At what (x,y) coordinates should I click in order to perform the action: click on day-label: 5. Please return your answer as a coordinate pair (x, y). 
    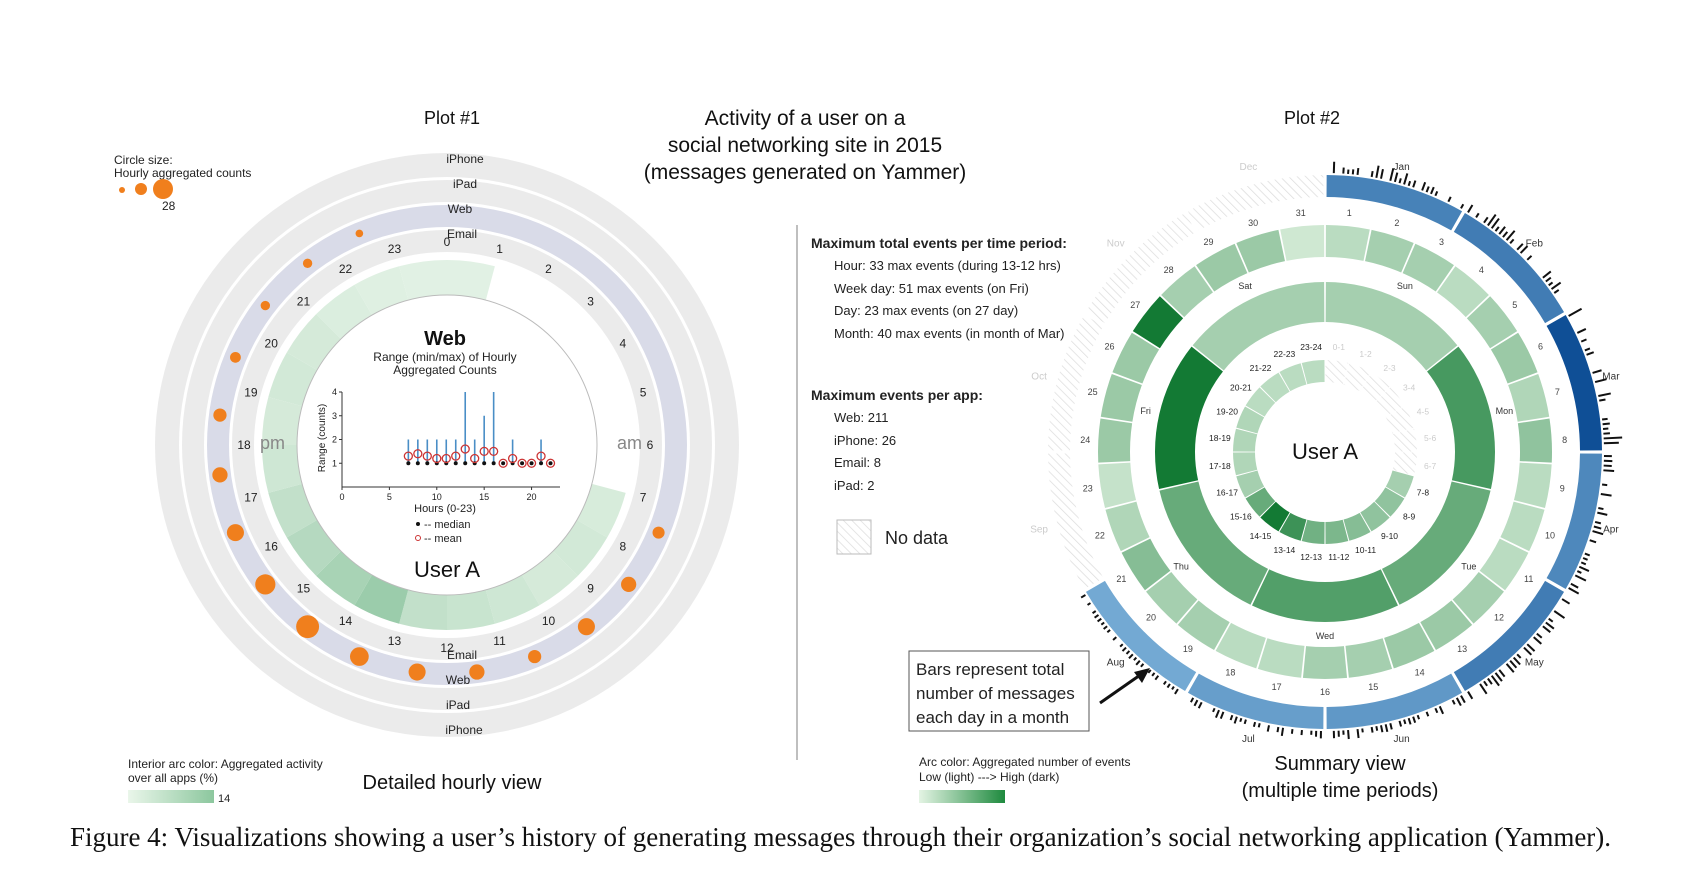
    Looking at the image, I should click on (1514, 305).